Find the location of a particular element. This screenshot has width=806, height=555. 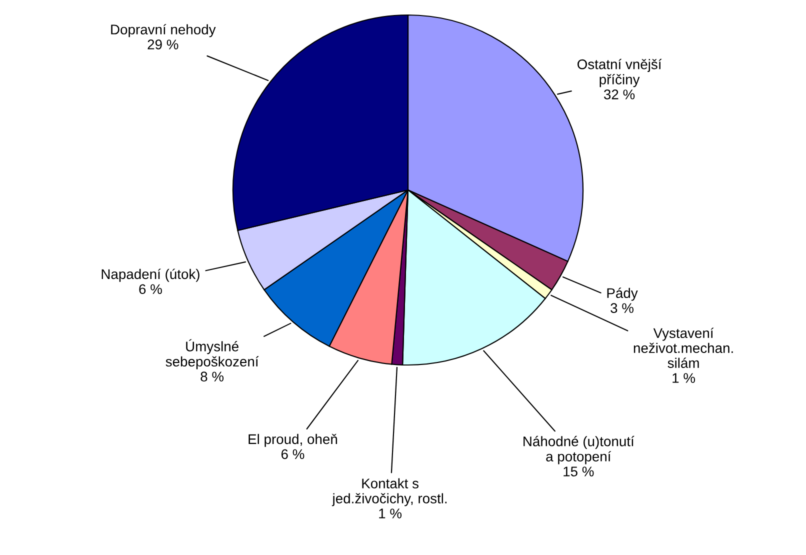

data-label: 3 % is located at coordinates (622, 308).